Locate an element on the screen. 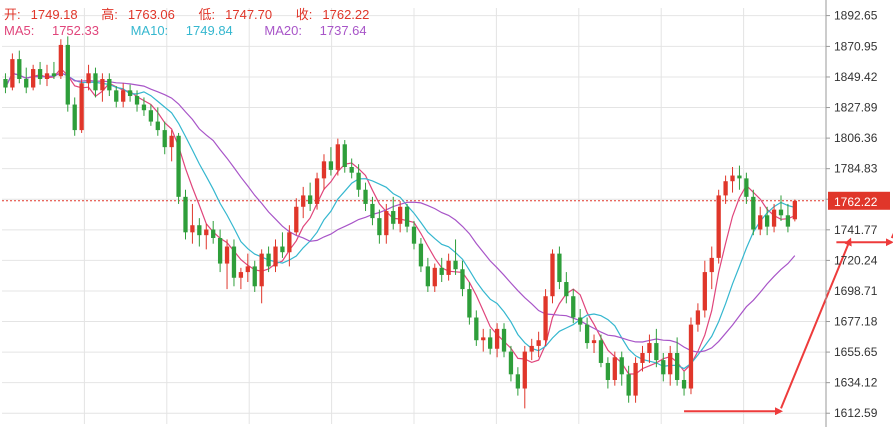 The height and width of the screenshot is (427, 893). low-readout: 低: 1747.70 is located at coordinates (235, 14).